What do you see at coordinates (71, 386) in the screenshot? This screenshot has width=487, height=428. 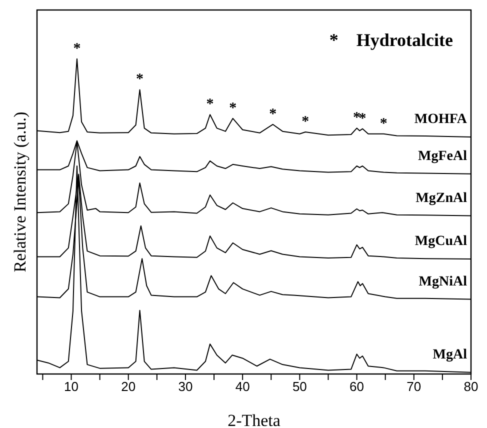 I see `x-tick-label: 10` at bounding box center [71, 386].